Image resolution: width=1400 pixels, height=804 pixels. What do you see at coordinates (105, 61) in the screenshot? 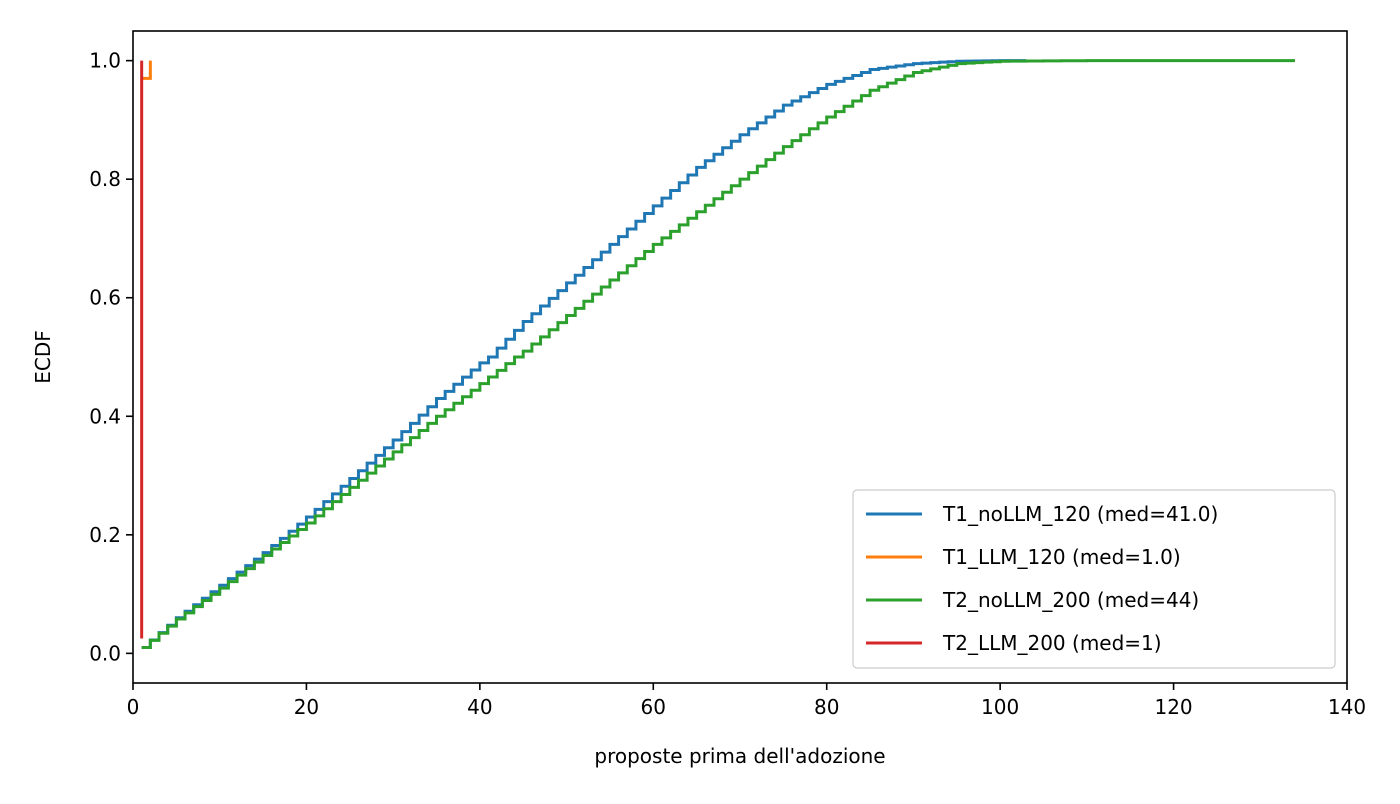
I see `y-tick-label: 1.0` at bounding box center [105, 61].